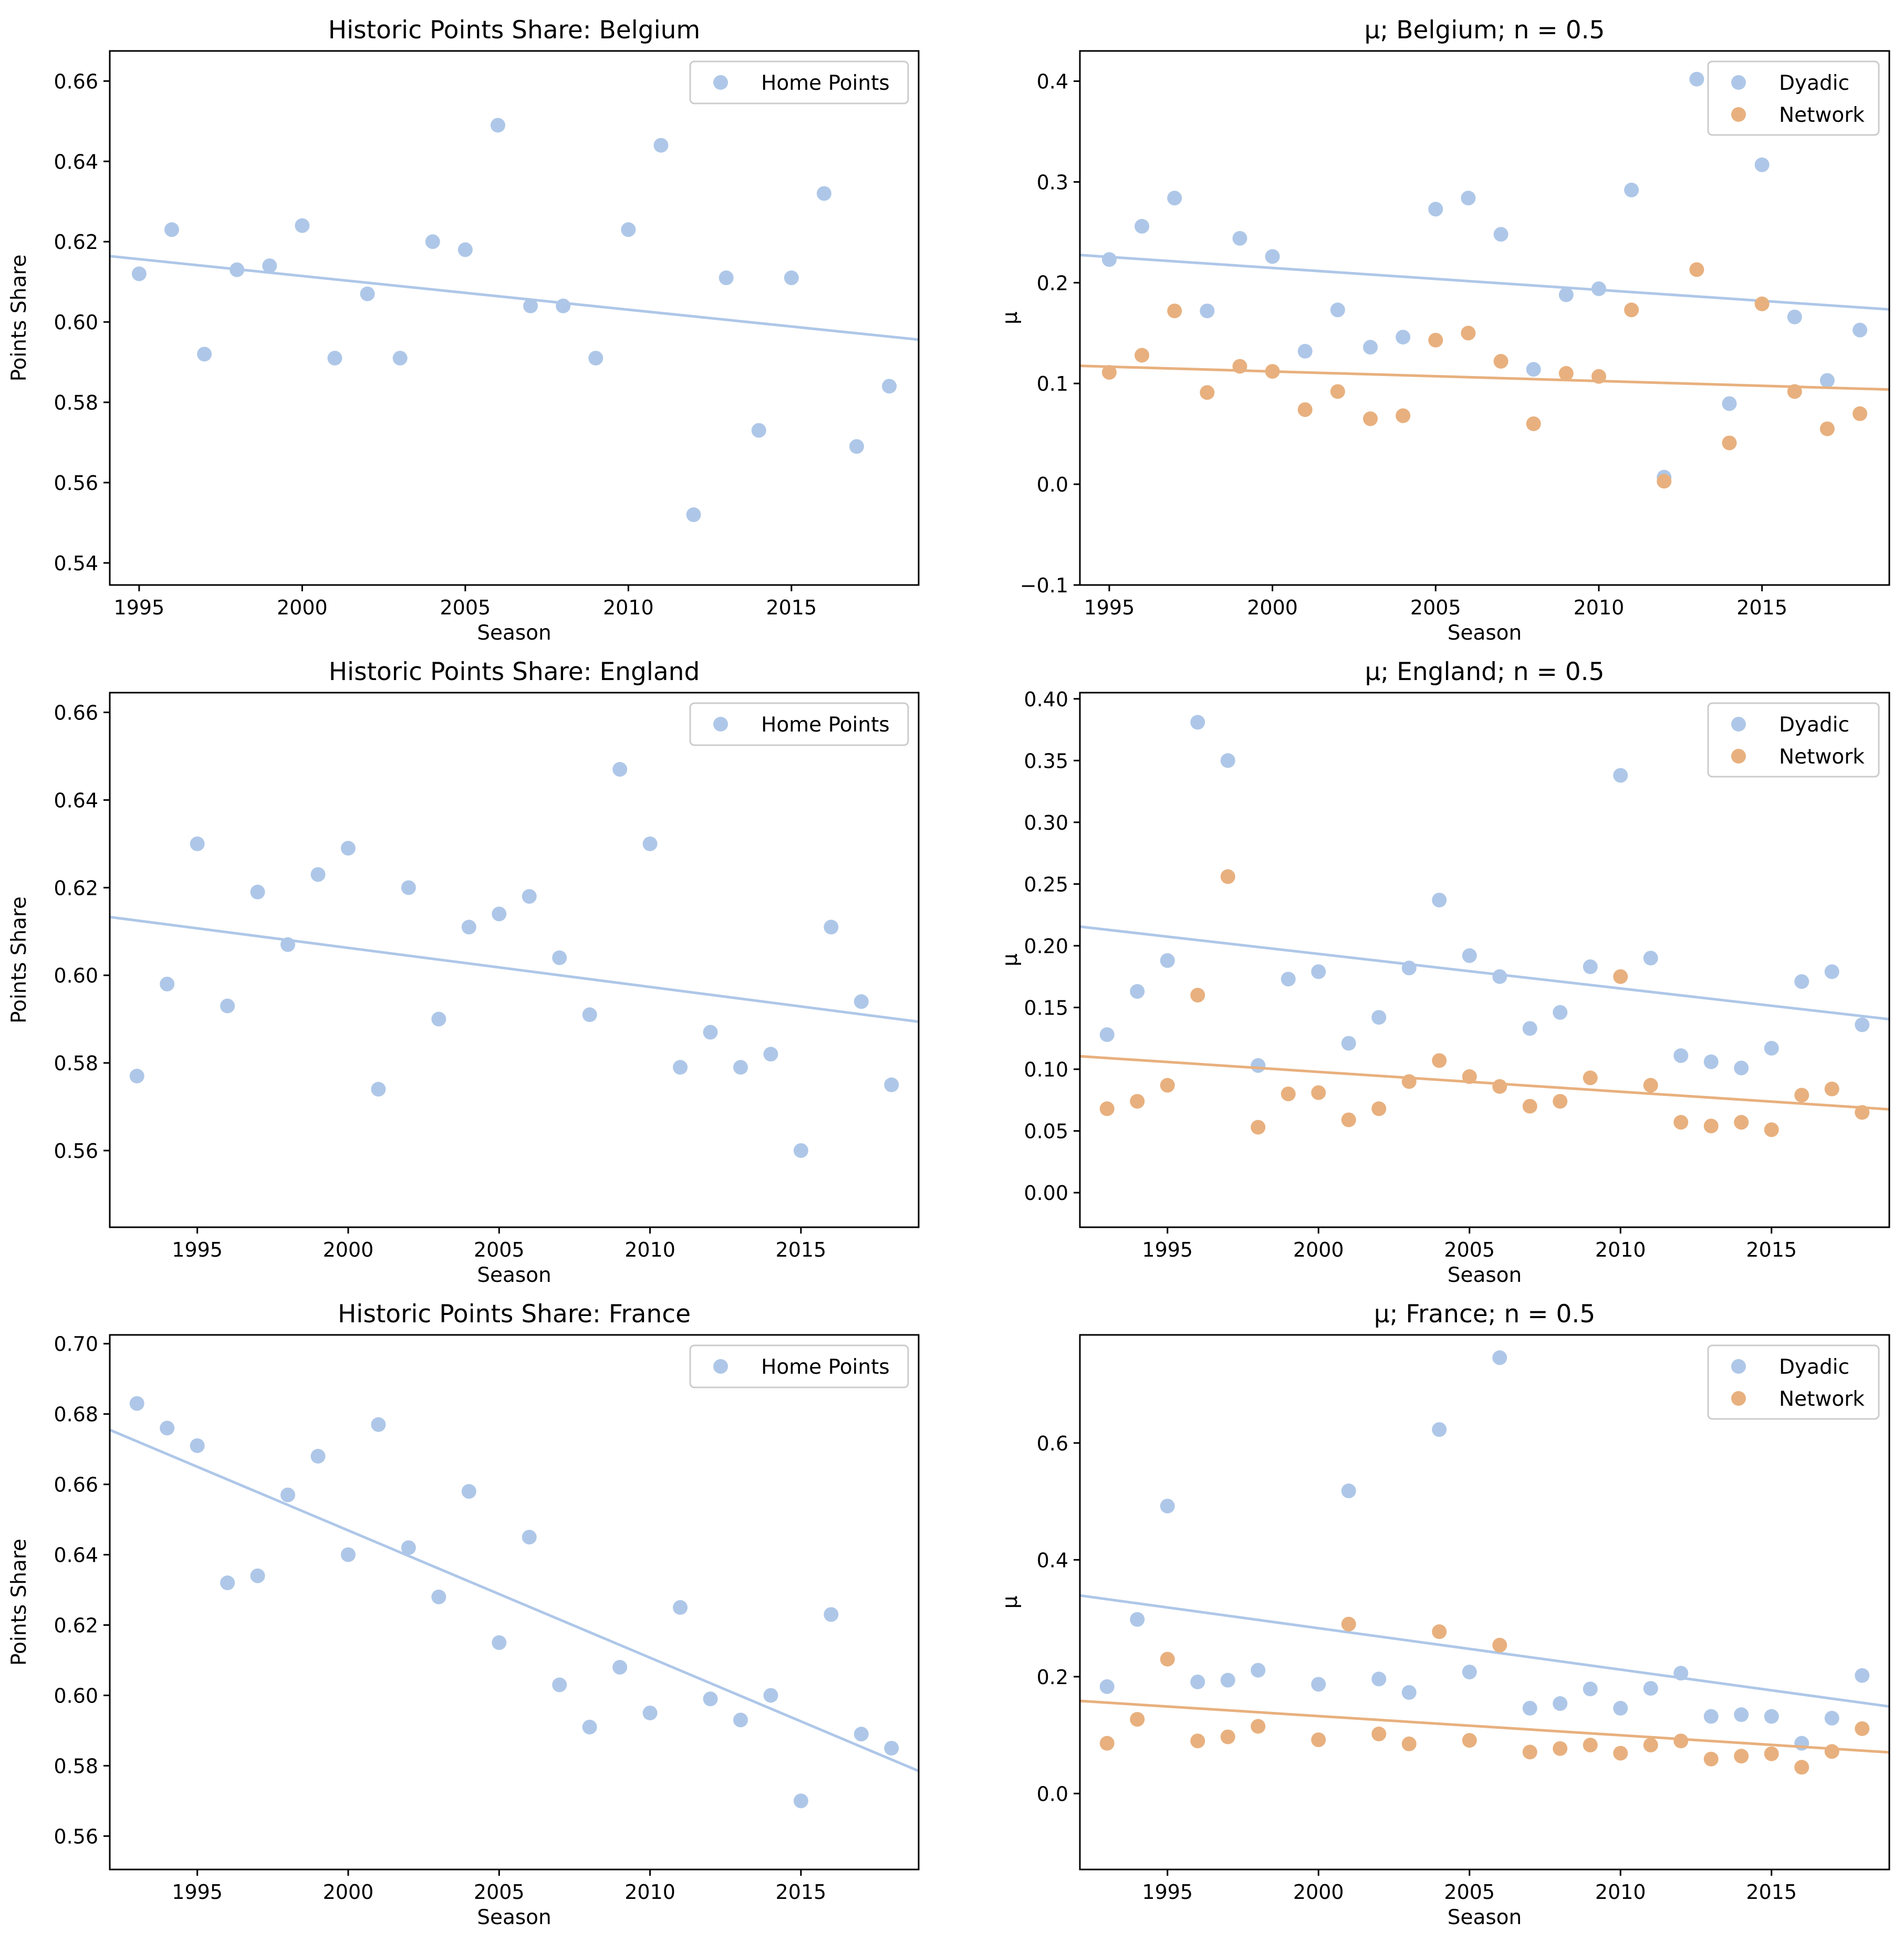 The height and width of the screenshot is (1943, 1904). What do you see at coordinates (1046, 1069) in the screenshot?
I see `y-tick-label: 0.10` at bounding box center [1046, 1069].